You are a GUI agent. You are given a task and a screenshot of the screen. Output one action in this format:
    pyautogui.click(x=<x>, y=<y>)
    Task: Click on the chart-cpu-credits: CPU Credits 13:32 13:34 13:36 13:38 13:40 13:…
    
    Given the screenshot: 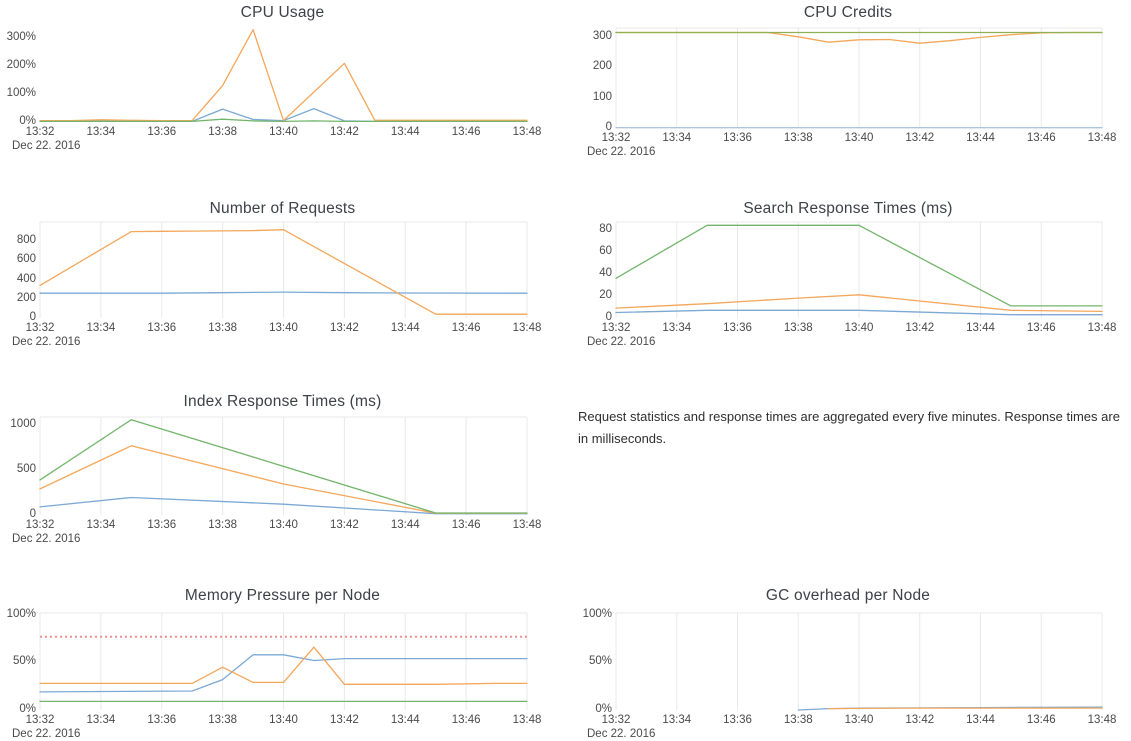 What is the action you would take?
    pyautogui.click(x=848, y=80)
    